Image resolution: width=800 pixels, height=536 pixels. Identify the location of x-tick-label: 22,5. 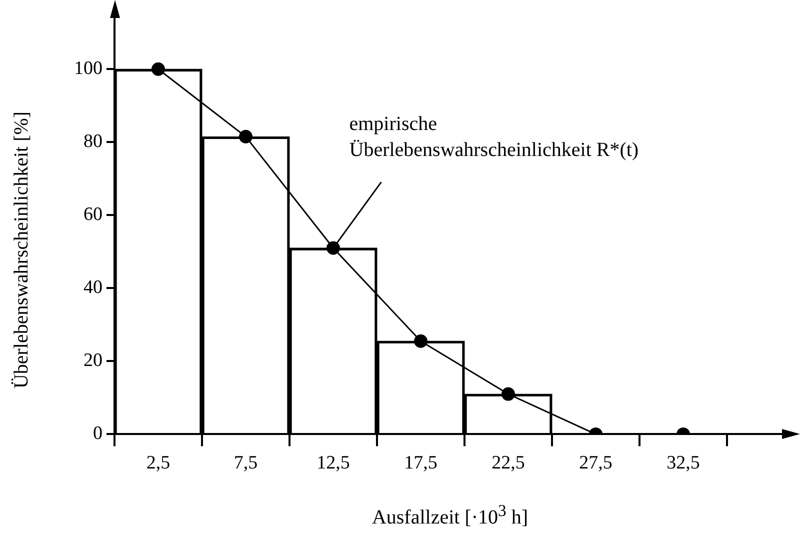
(508, 463).